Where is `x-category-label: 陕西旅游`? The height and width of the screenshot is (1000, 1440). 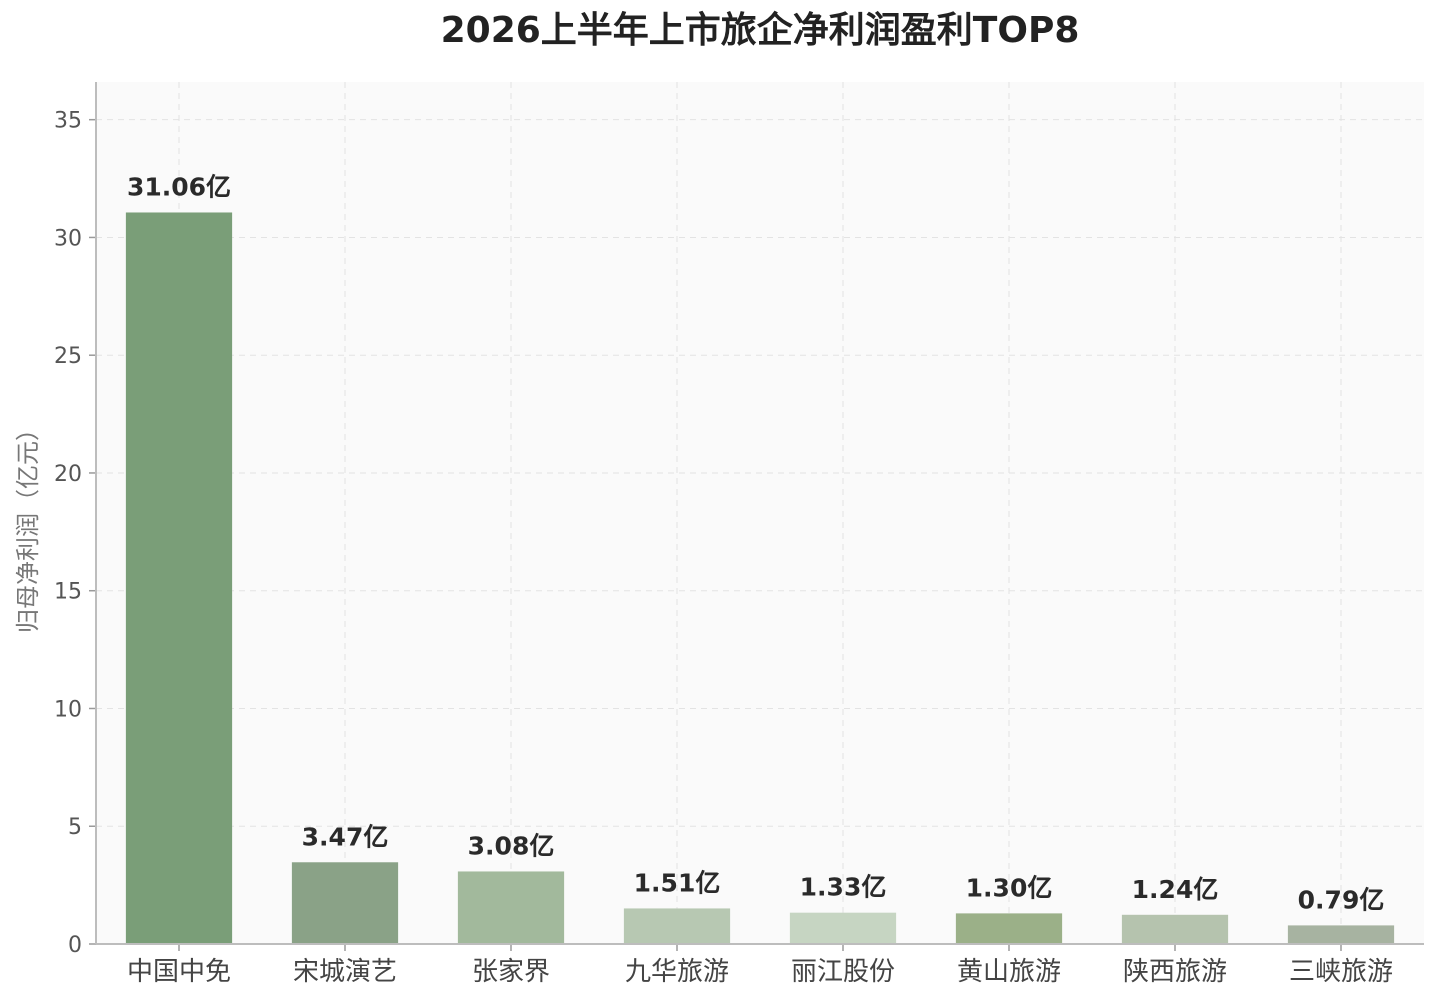
x-category-label: 陕西旅游 is located at coordinates (1175, 972).